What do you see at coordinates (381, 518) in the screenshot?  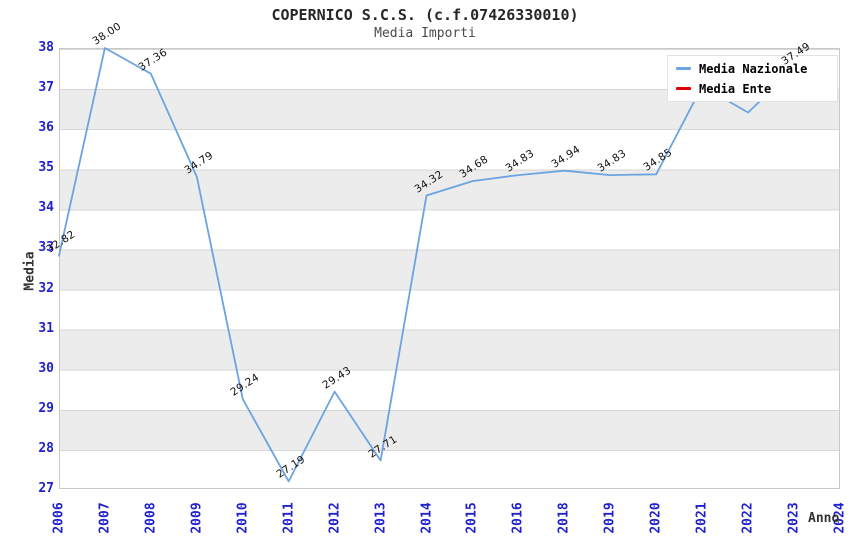 I see `x-tick-label: 2013` at bounding box center [381, 518].